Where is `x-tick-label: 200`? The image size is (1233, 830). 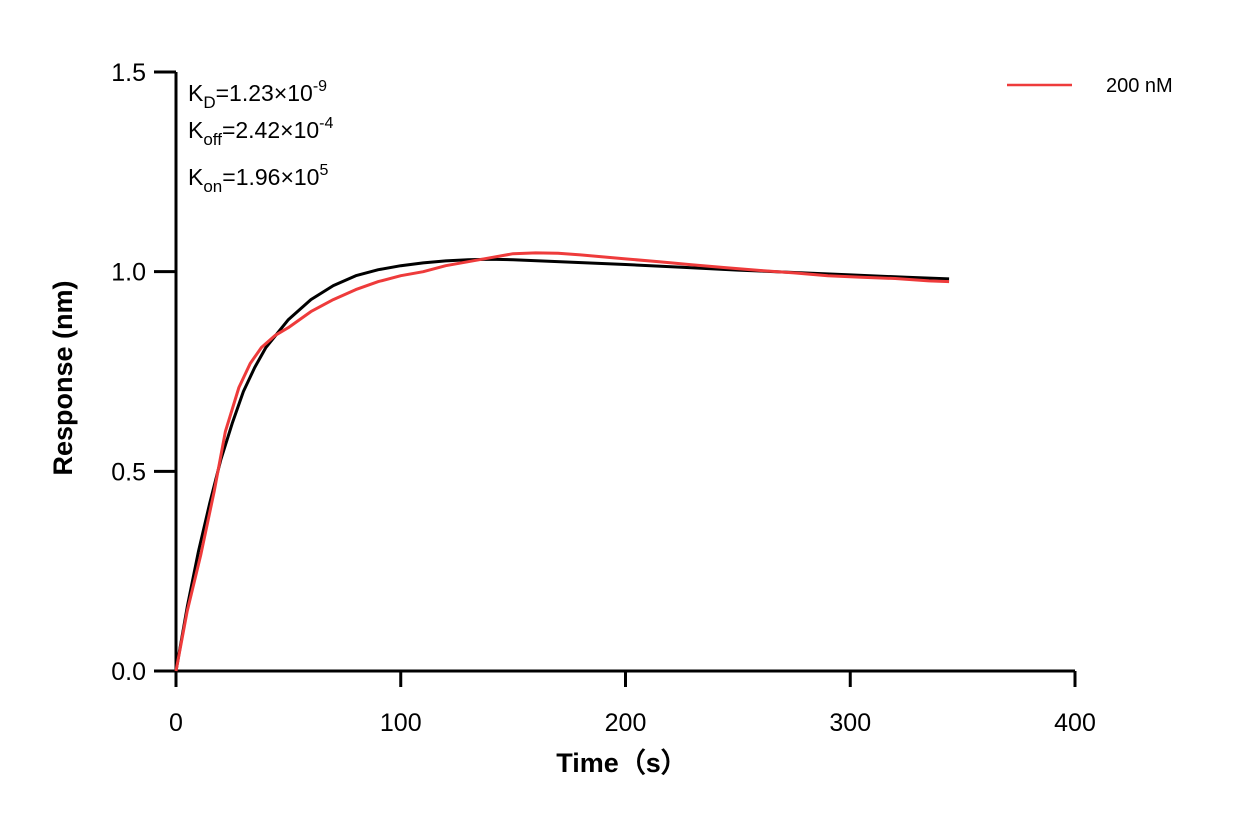 x-tick-label: 200 is located at coordinates (626, 723).